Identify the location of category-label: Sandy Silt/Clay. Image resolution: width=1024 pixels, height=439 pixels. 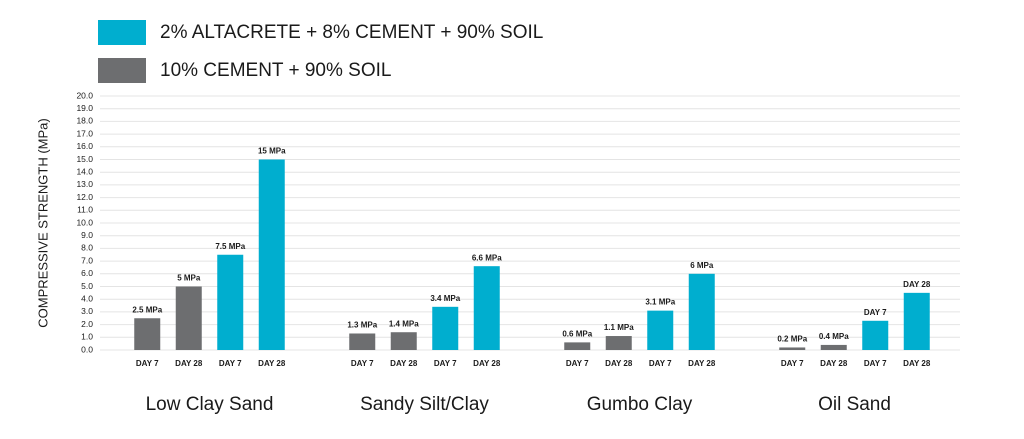
(424, 404).